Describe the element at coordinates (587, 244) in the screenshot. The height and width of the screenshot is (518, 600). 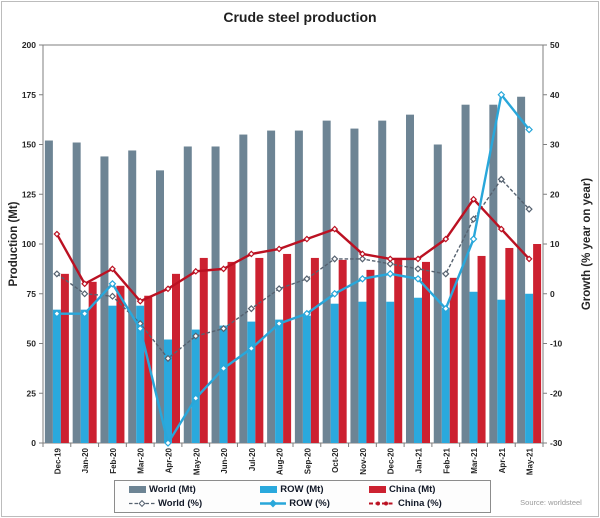
I see `y-axis-right-title: Growth (% year on year)` at that location.